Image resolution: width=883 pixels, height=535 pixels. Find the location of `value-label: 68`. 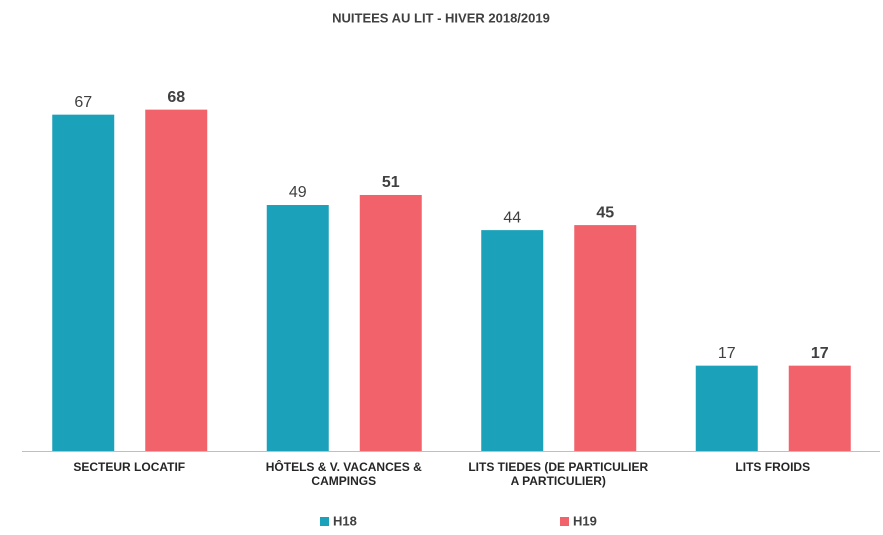

value-label: 68 is located at coordinates (176, 97).